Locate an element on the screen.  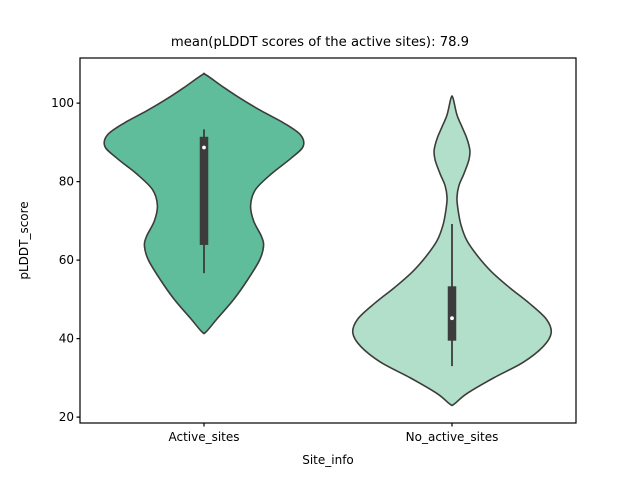
y-tick-label: 20 is located at coordinates (66, 417).